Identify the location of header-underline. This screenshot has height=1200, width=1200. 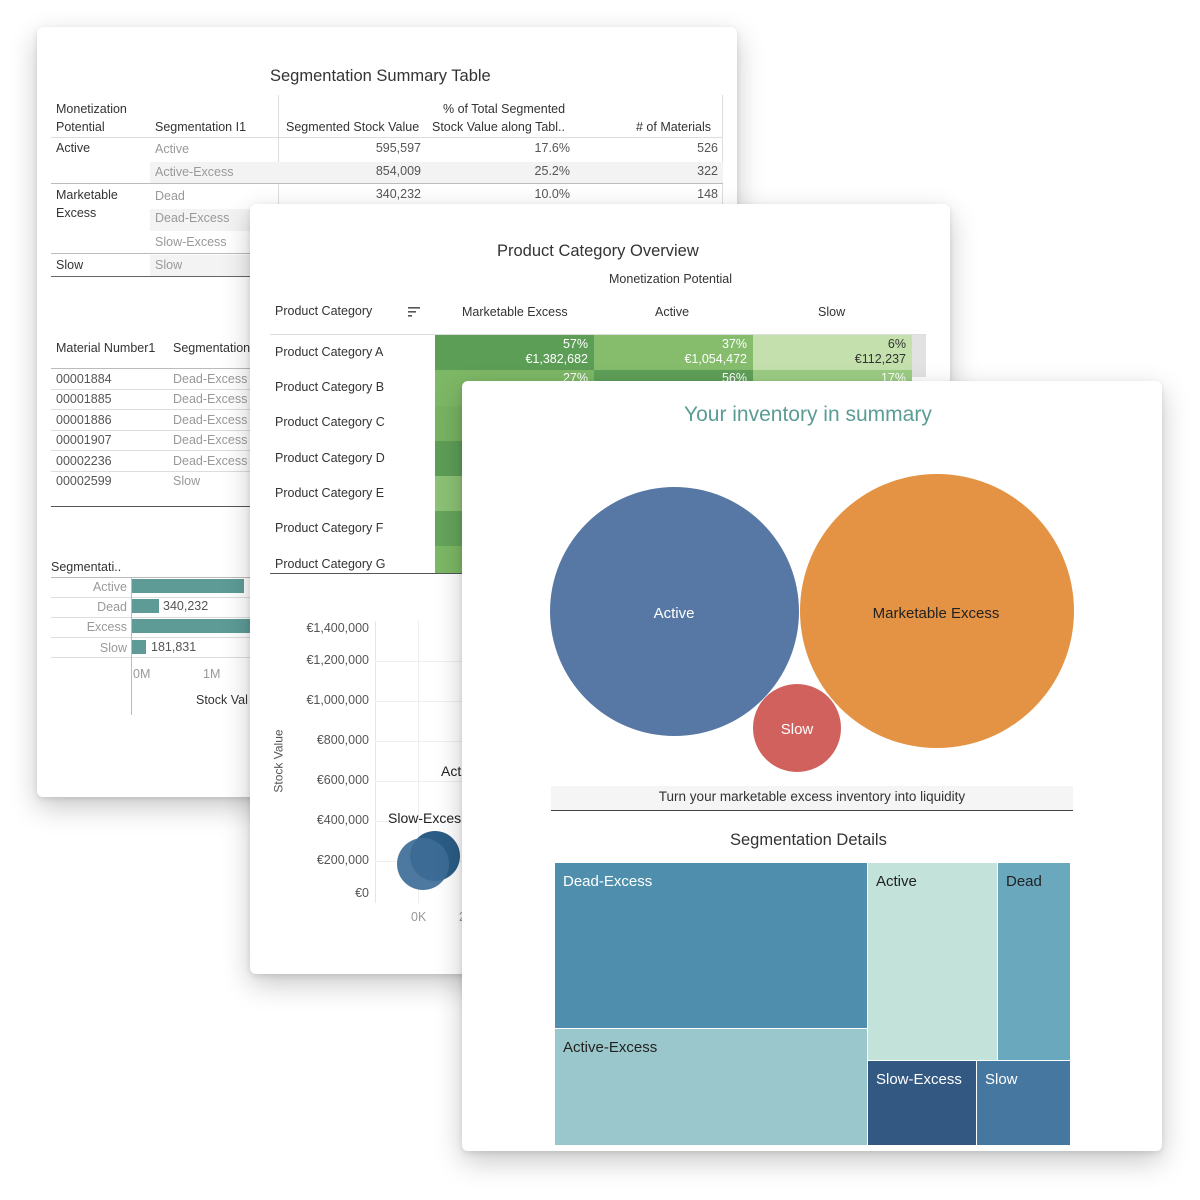
(387, 137).